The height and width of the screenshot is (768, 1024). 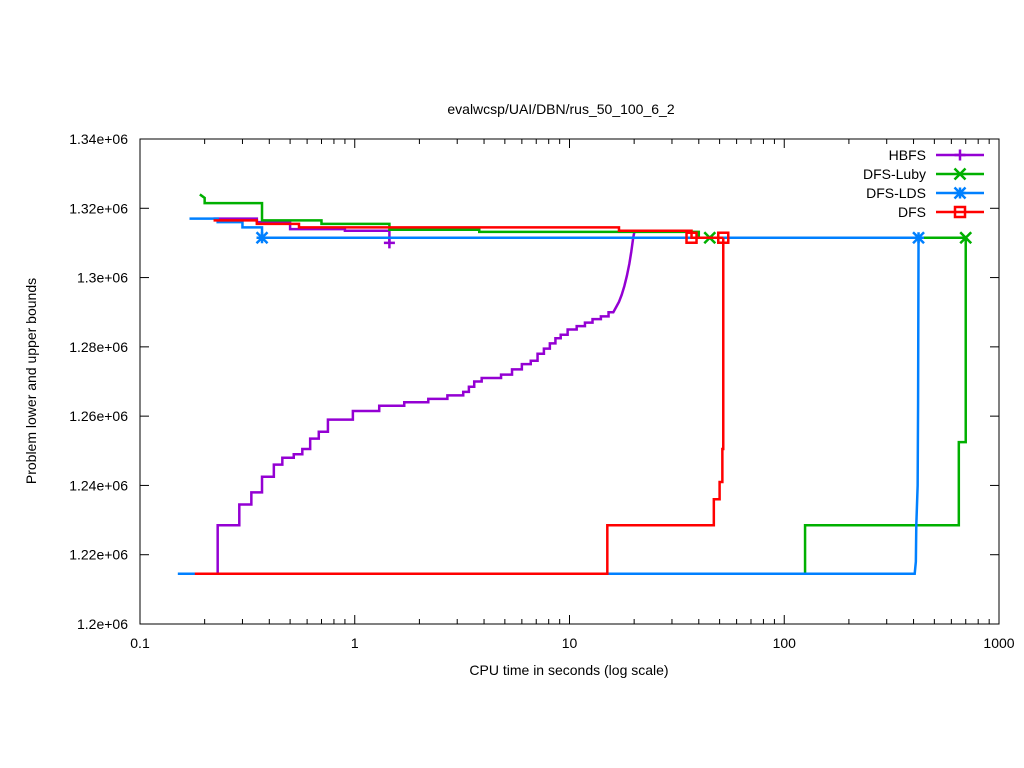 I want to click on series-dfs-upper-bound, so click(x=468, y=229).